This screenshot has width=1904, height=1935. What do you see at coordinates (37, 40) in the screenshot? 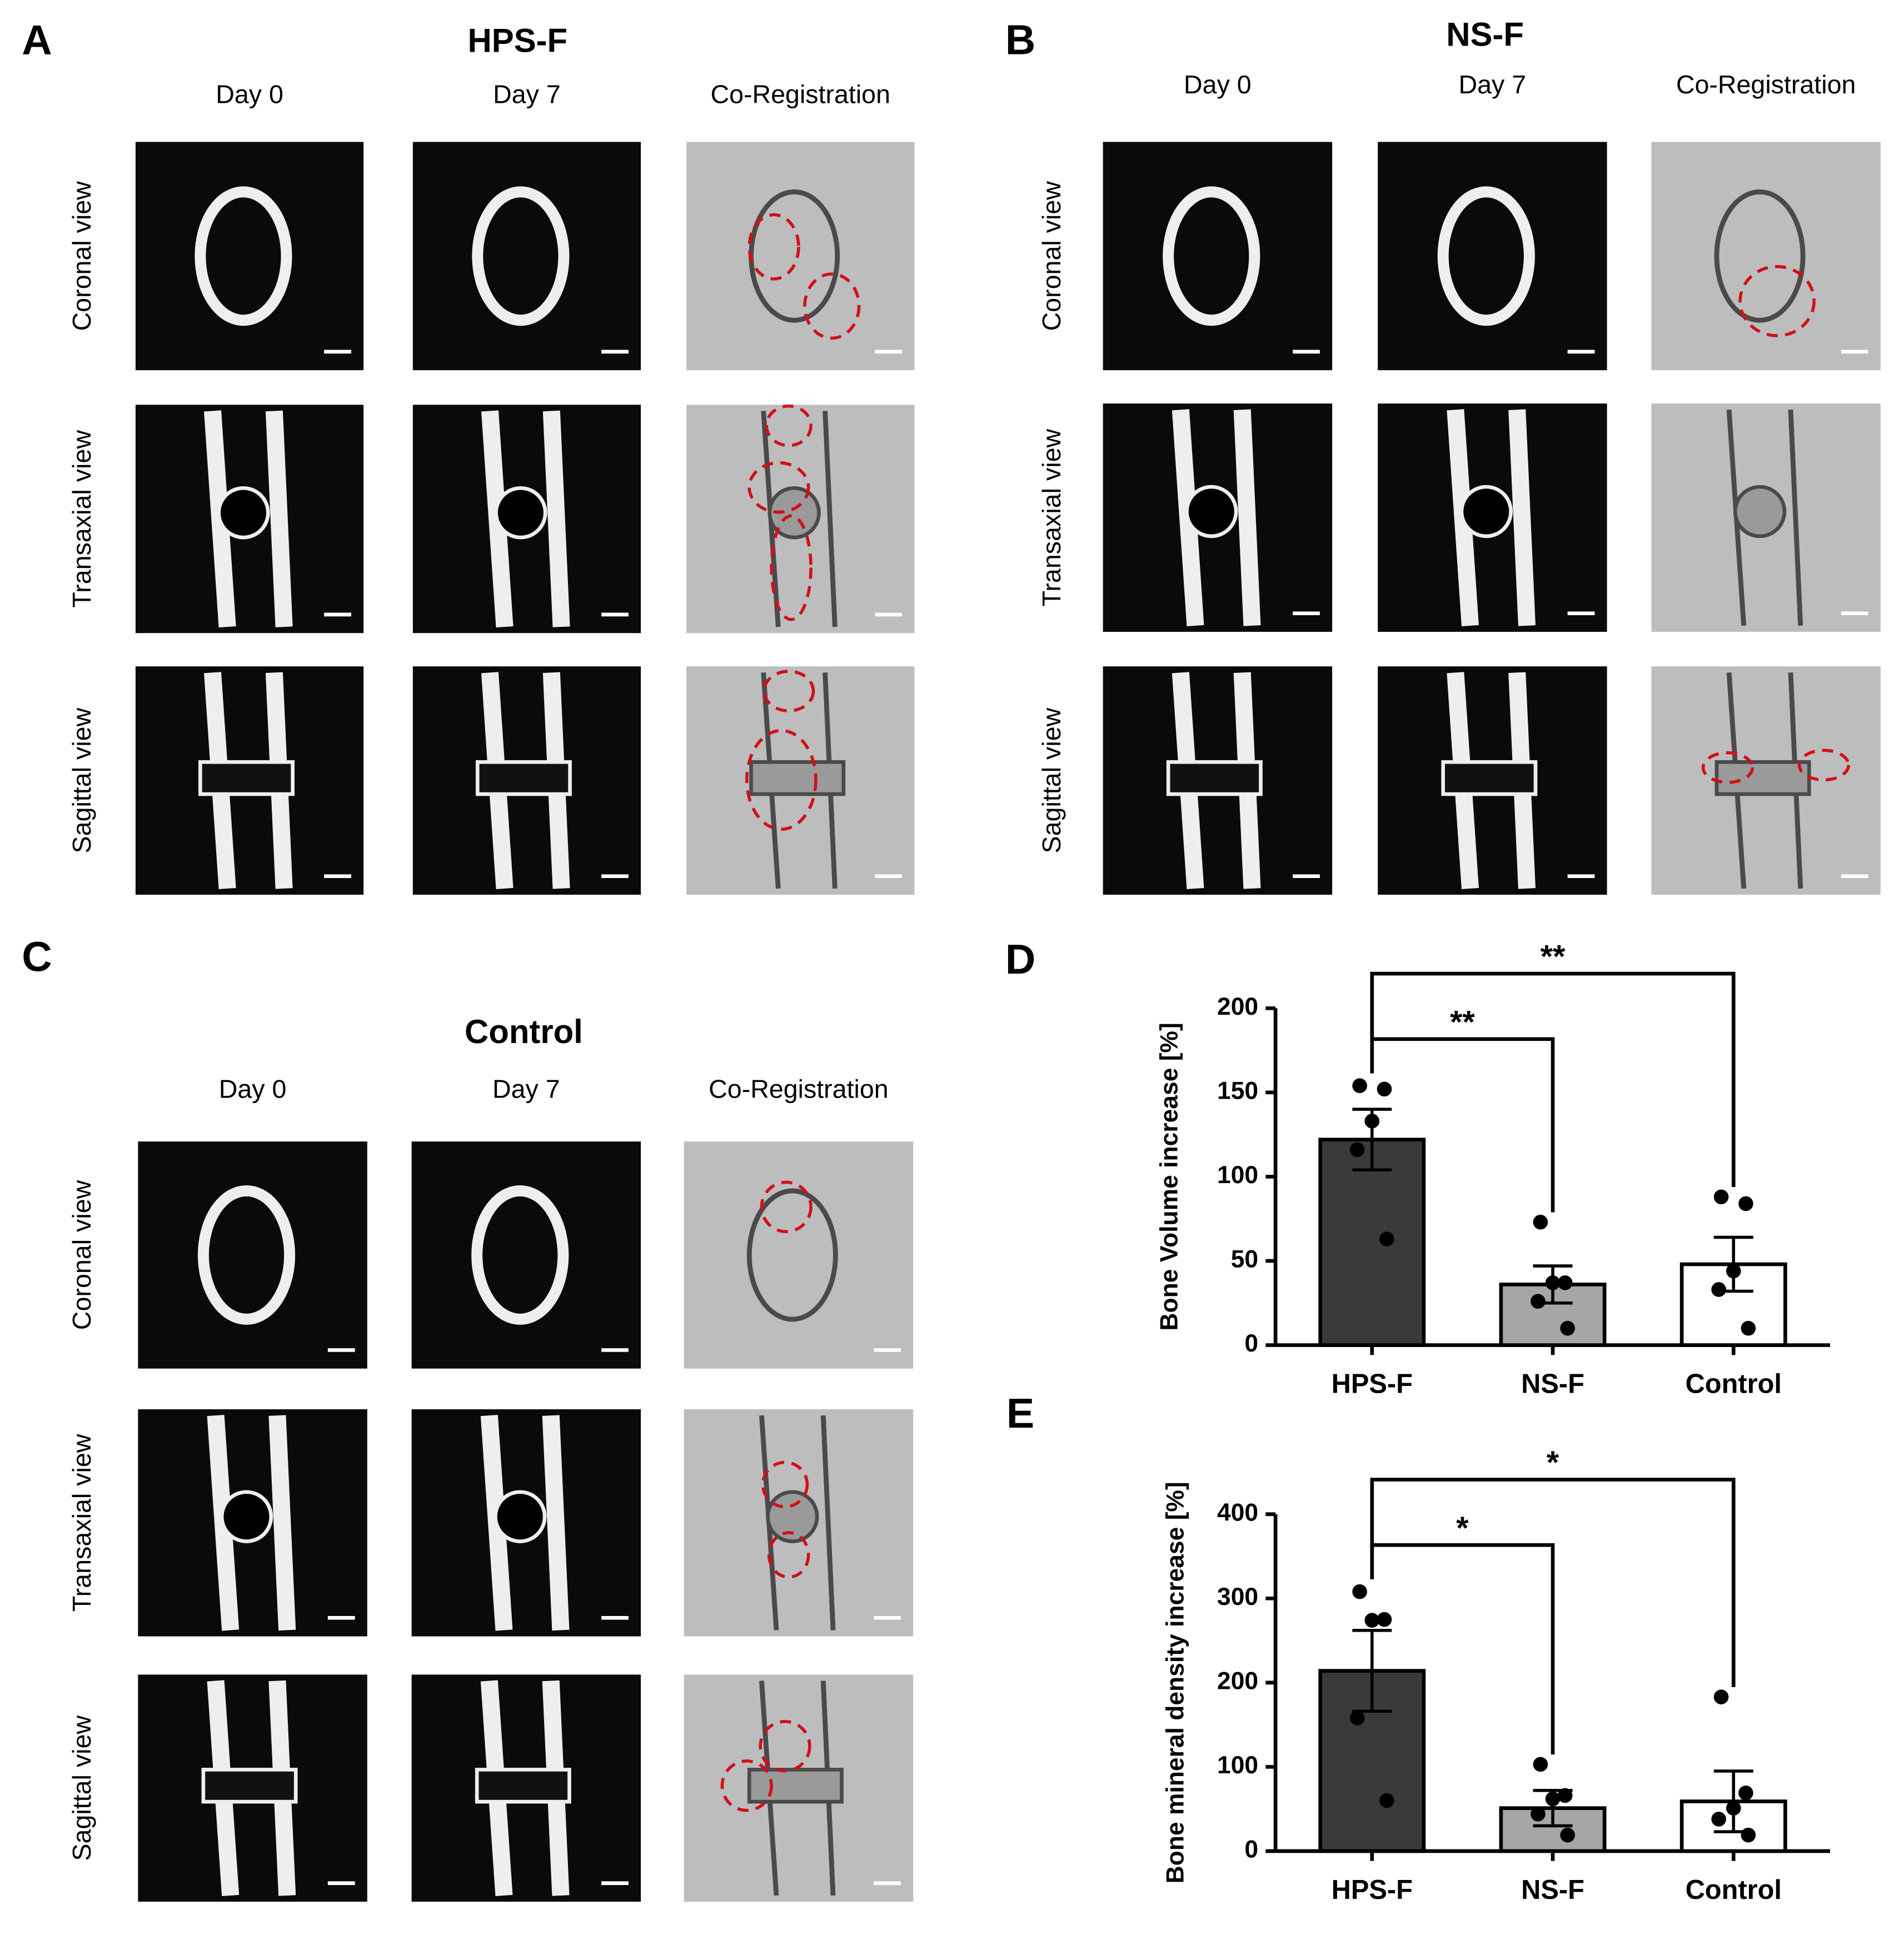
I see `panel-letter: A` at bounding box center [37, 40].